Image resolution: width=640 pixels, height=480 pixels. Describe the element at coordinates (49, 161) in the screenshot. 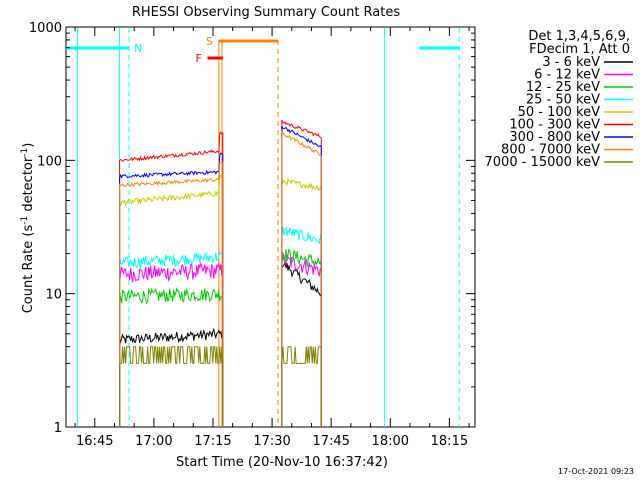

I see `y-tick-label: 100` at that location.